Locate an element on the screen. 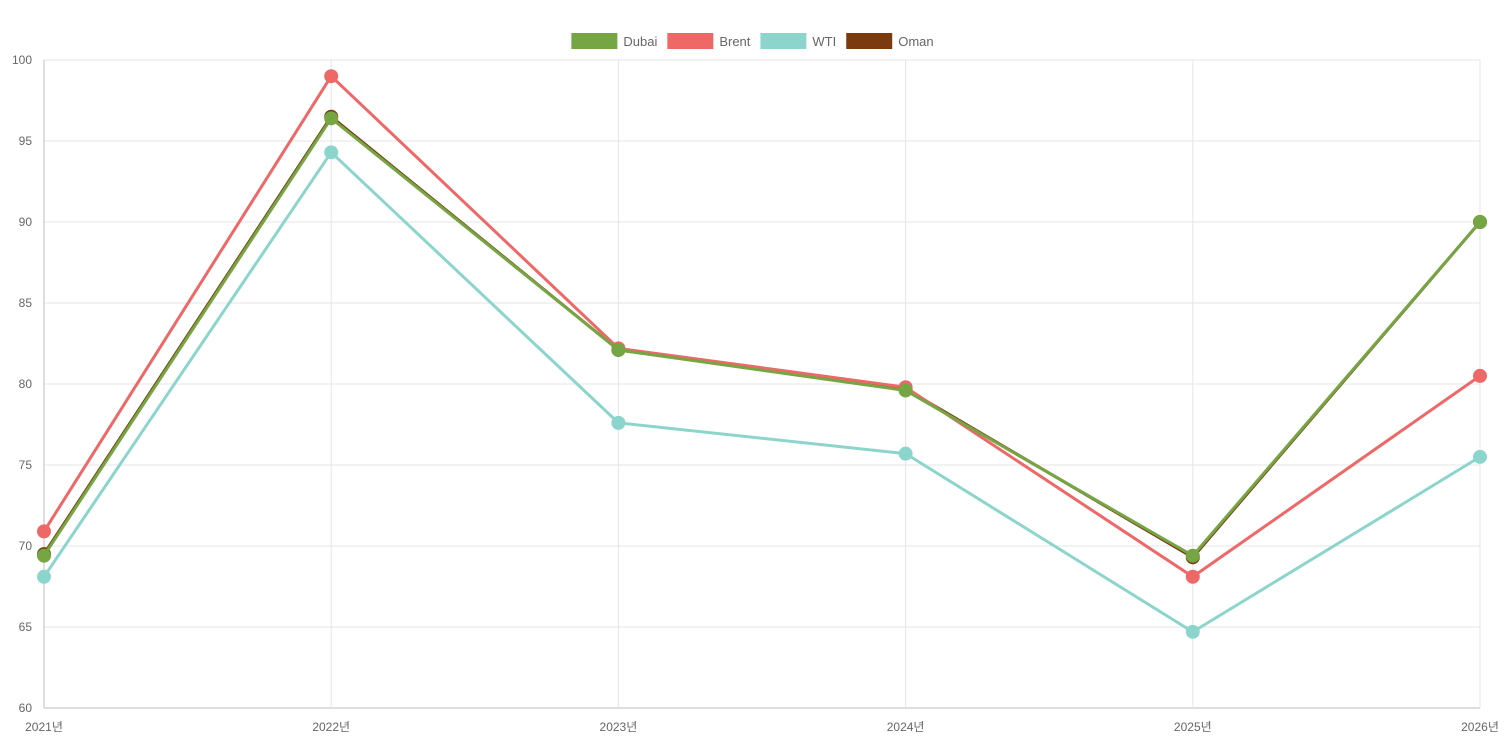 The height and width of the screenshot is (750, 1505). legend-item-wti: WTI is located at coordinates (798, 41).